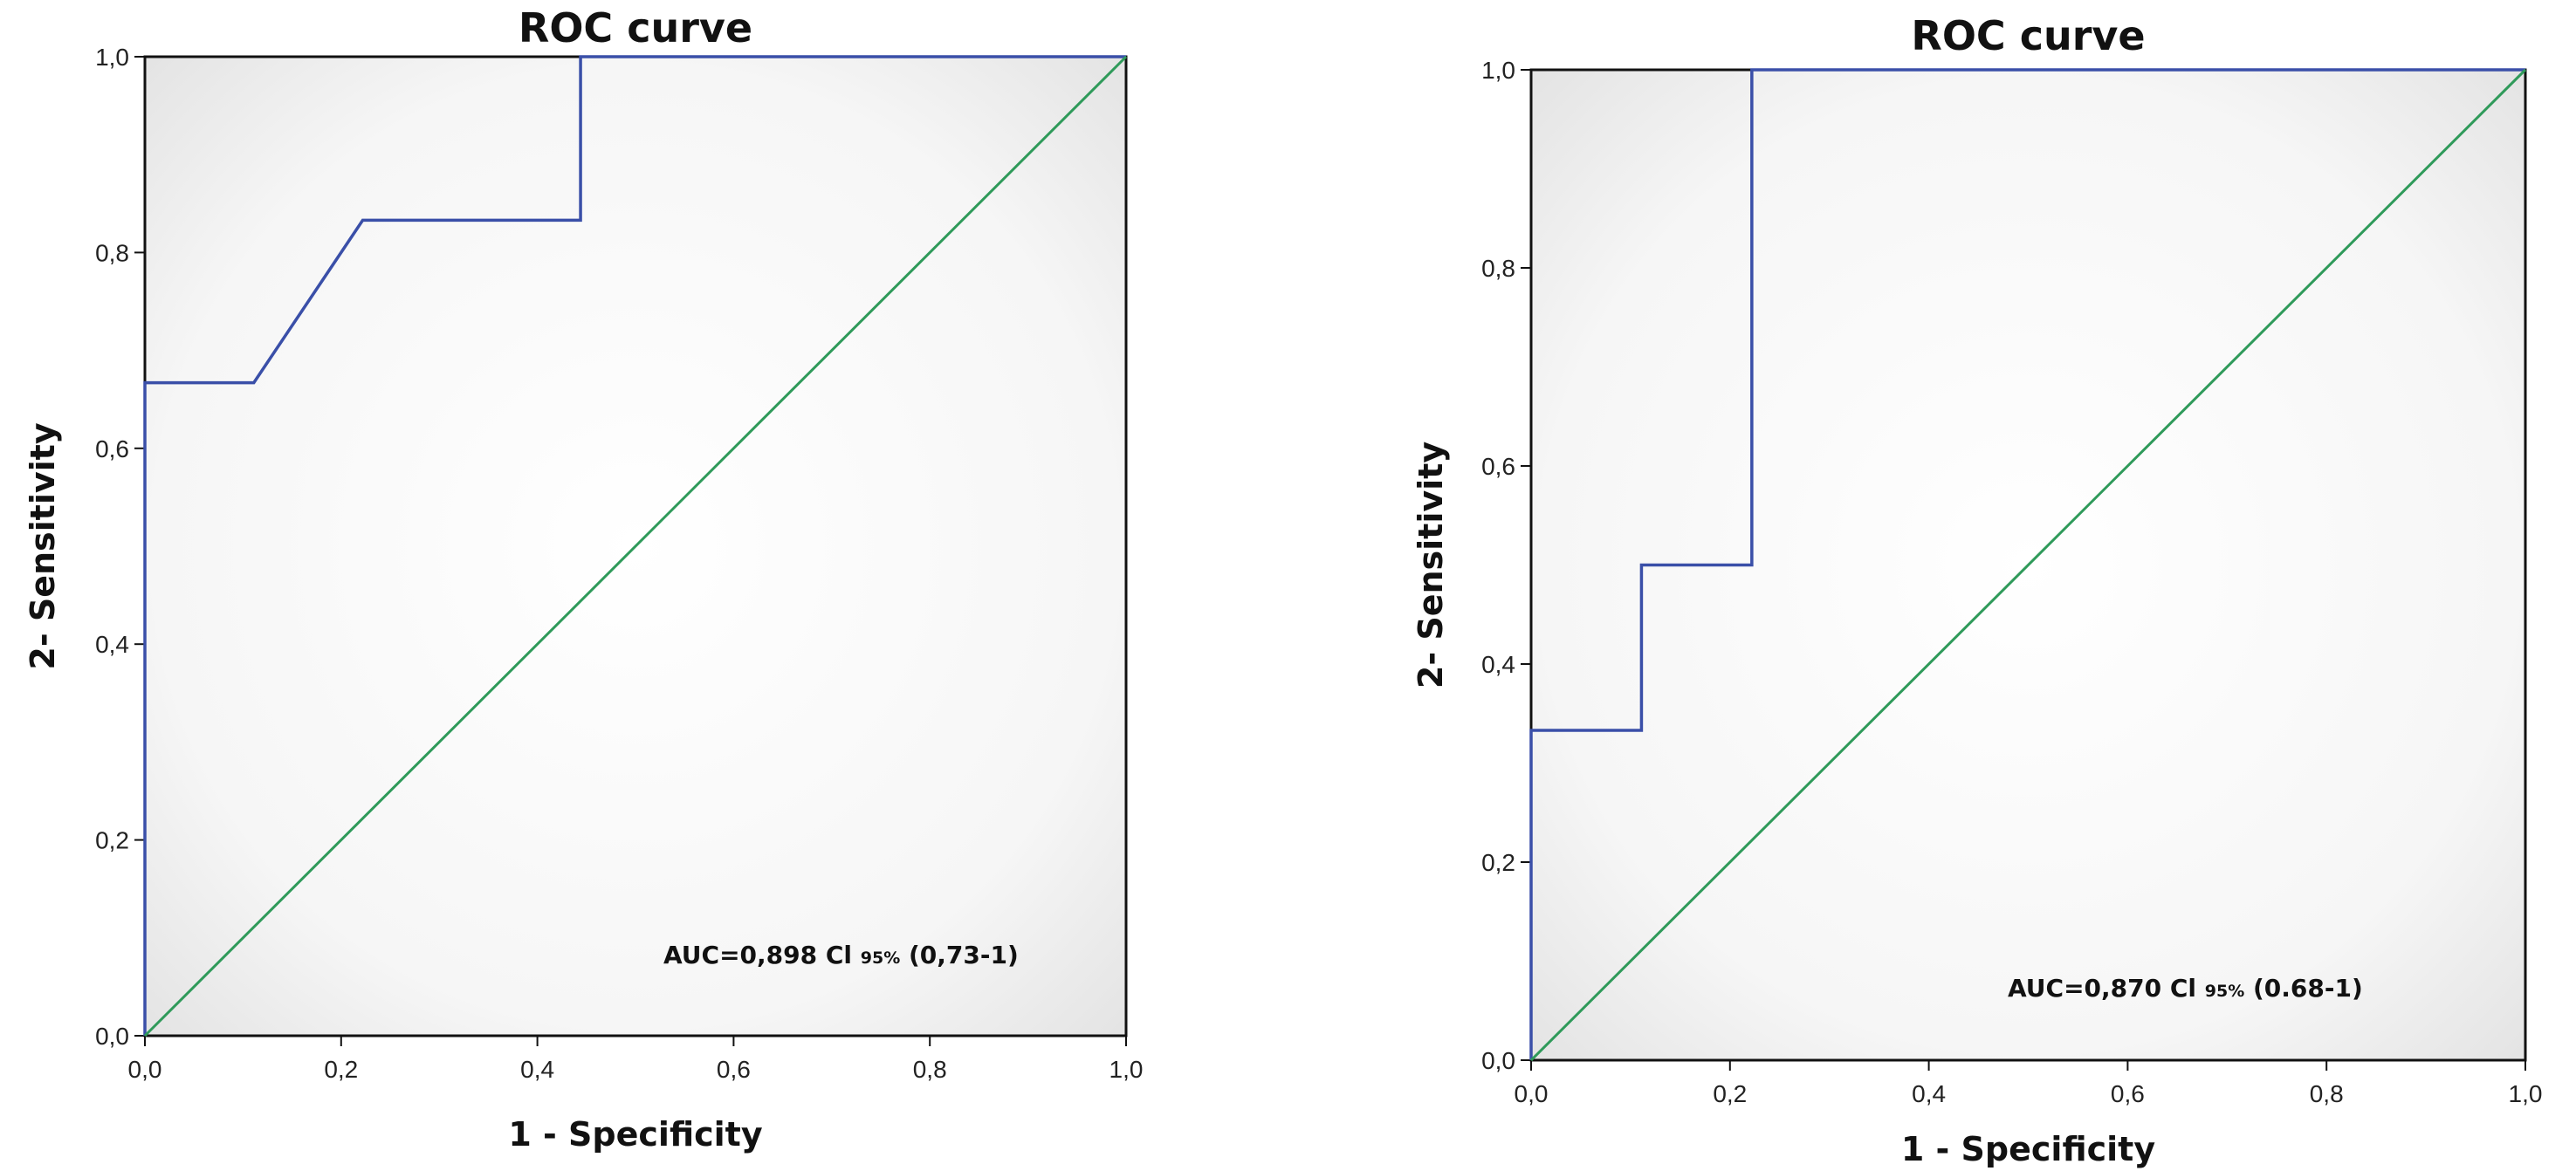  Describe the element at coordinates (2304, 988) in the screenshot. I see `ci-range: (0.68-1)` at that location.